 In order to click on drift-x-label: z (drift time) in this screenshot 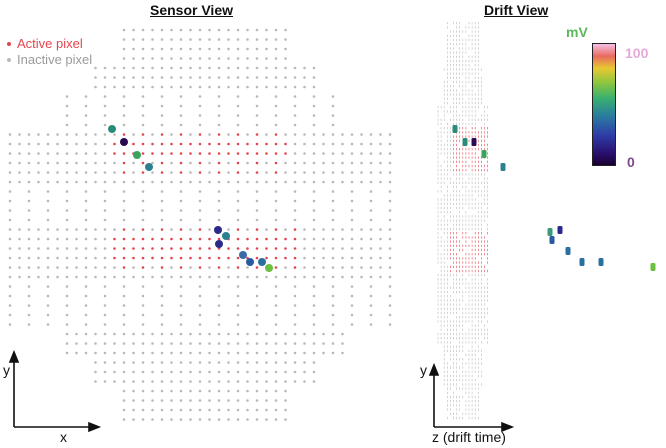, I will do `click(469, 437)`.